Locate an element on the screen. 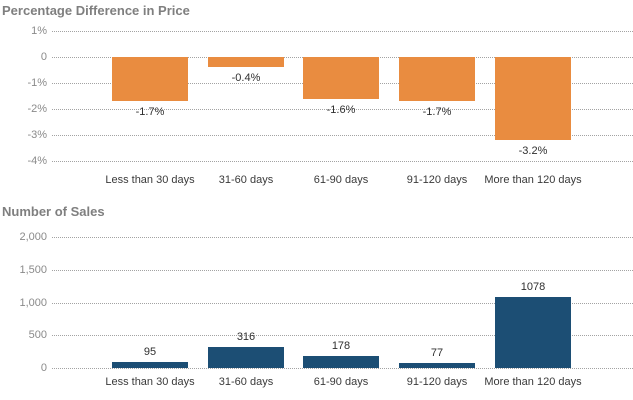  bar-value-label: -0.4% is located at coordinates (246, 78).